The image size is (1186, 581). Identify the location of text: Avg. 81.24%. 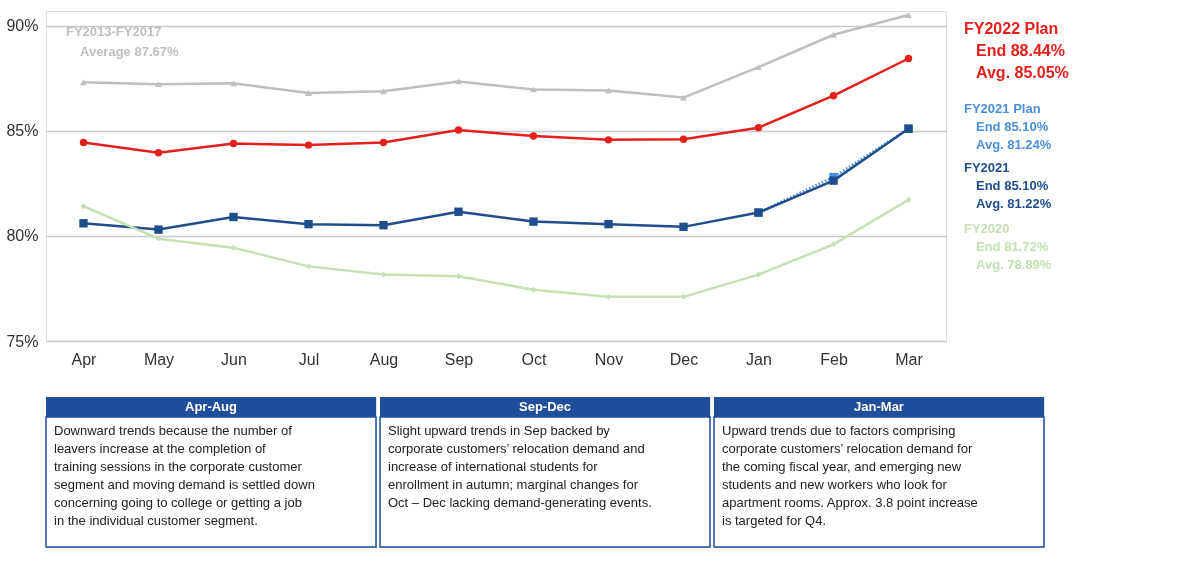
(1014, 144).